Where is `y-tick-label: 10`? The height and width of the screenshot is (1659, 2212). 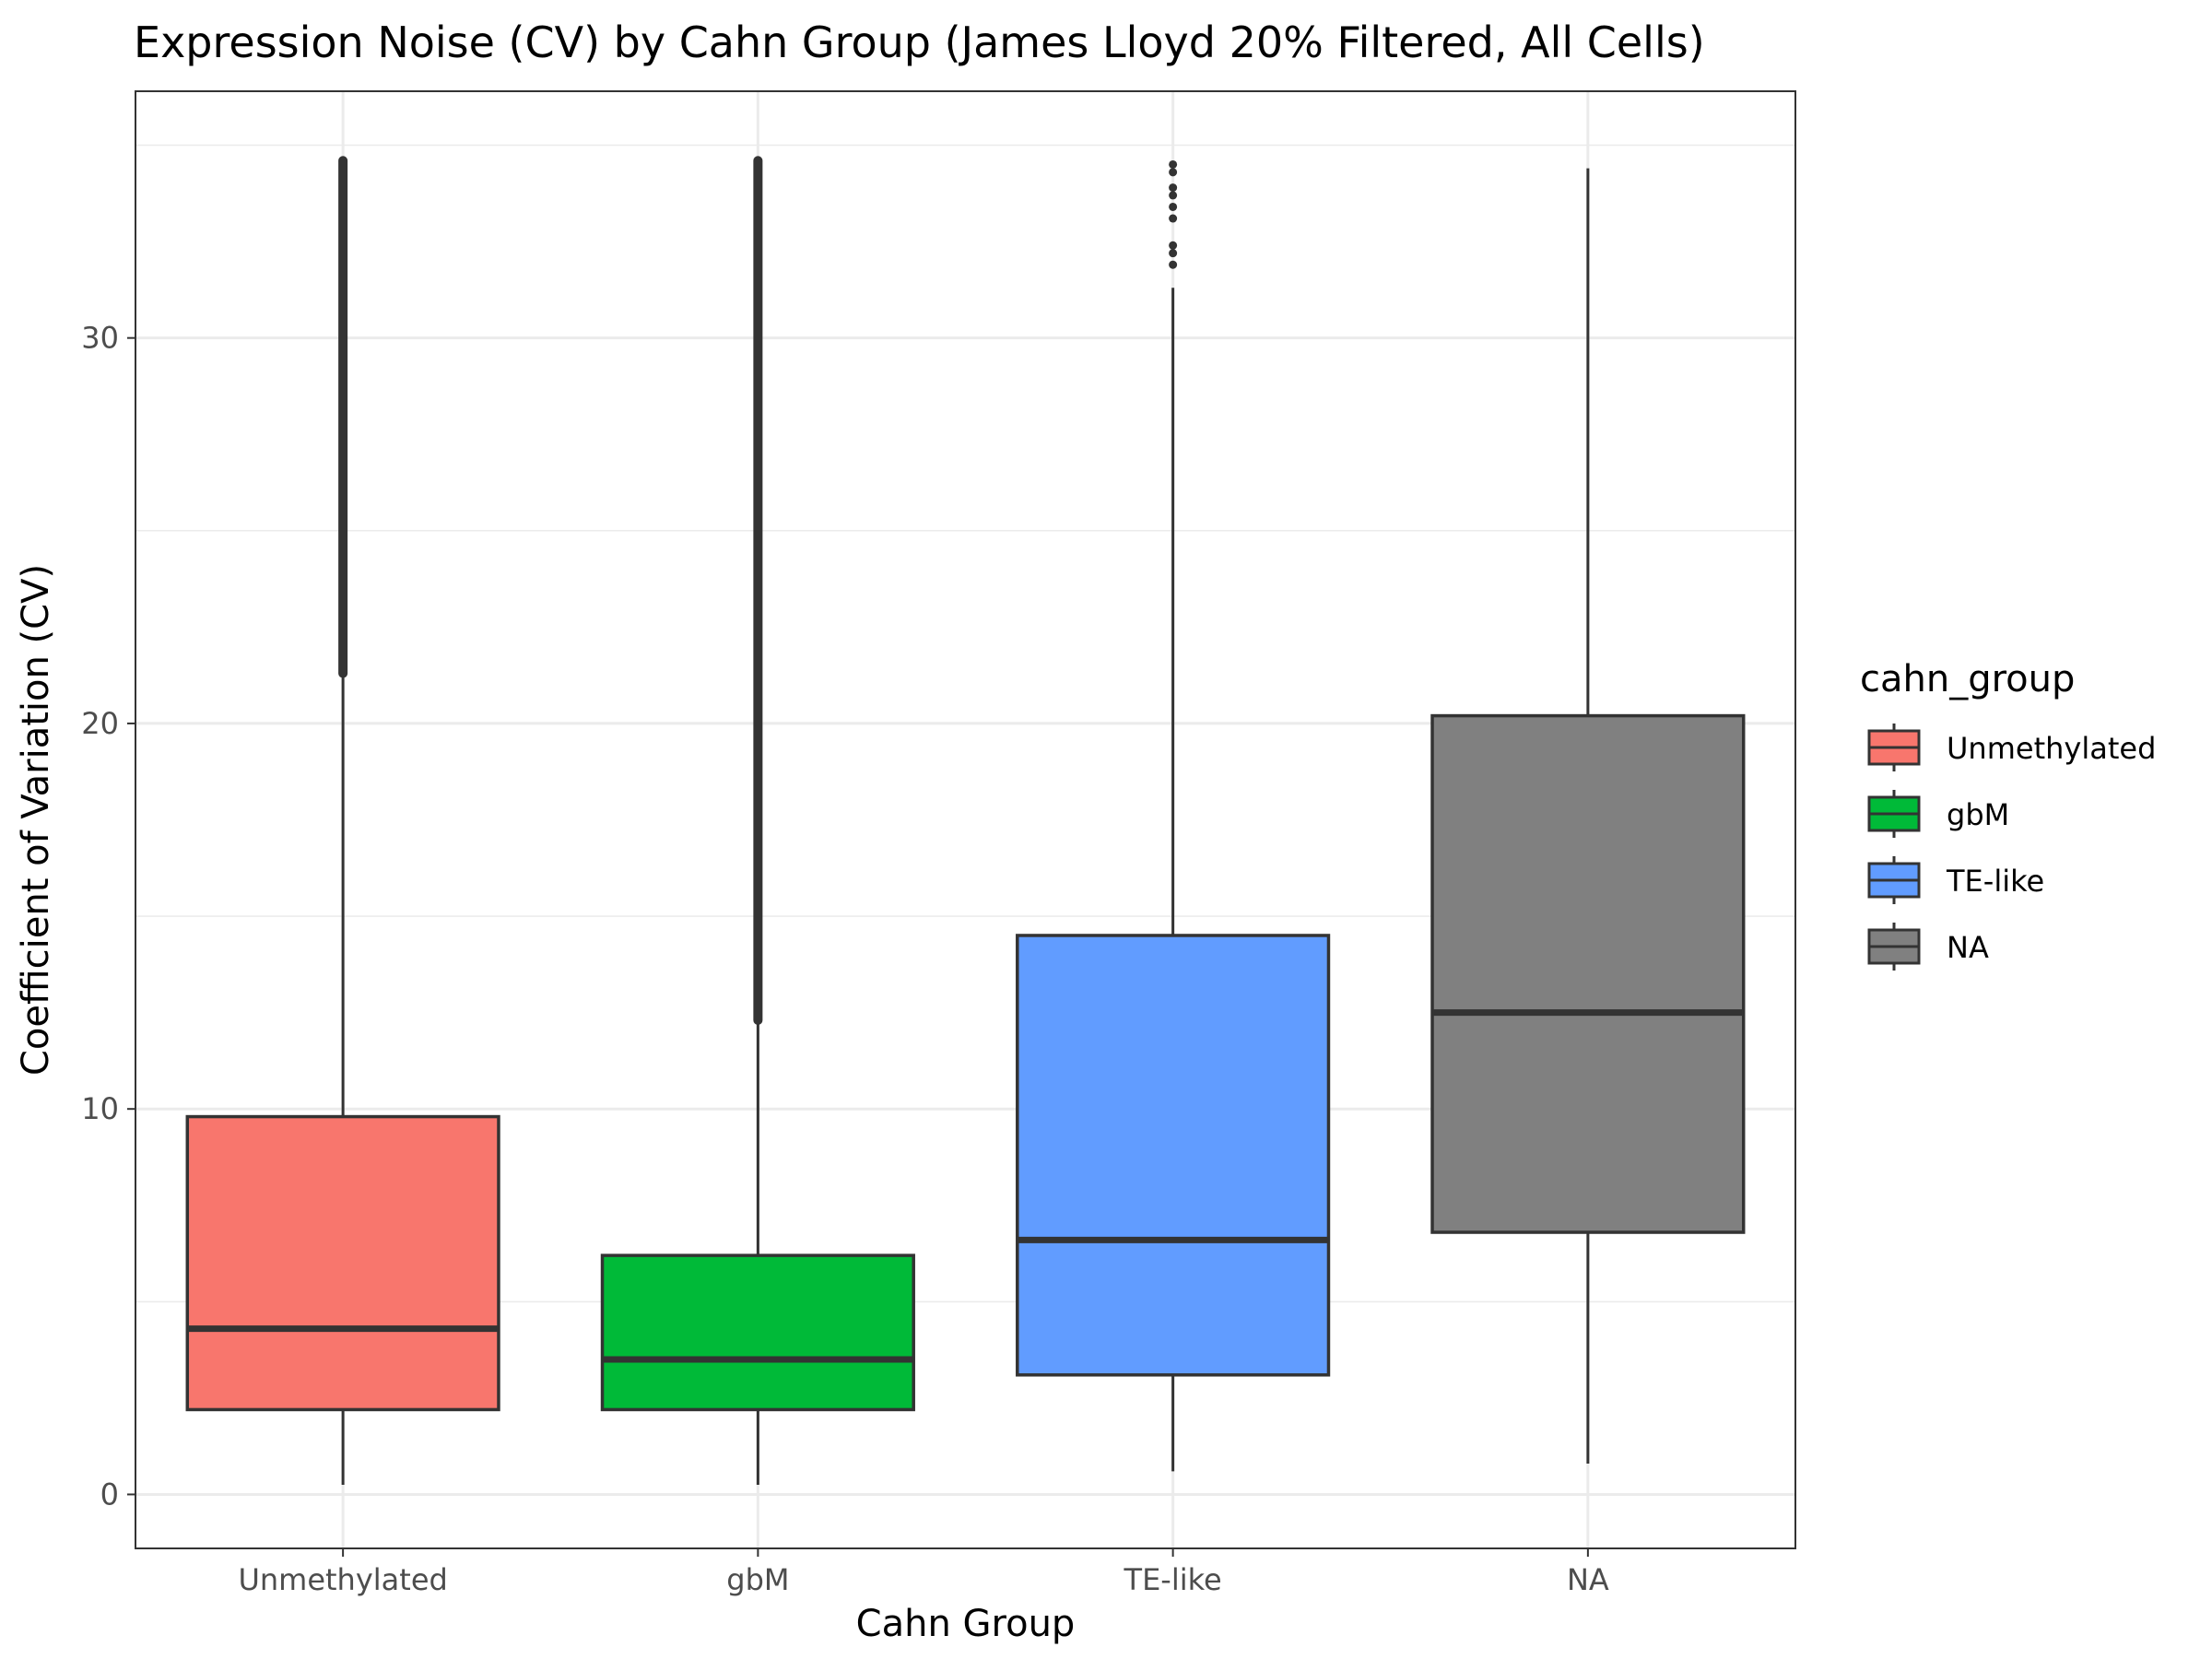 y-tick-label: 10 is located at coordinates (100, 1108).